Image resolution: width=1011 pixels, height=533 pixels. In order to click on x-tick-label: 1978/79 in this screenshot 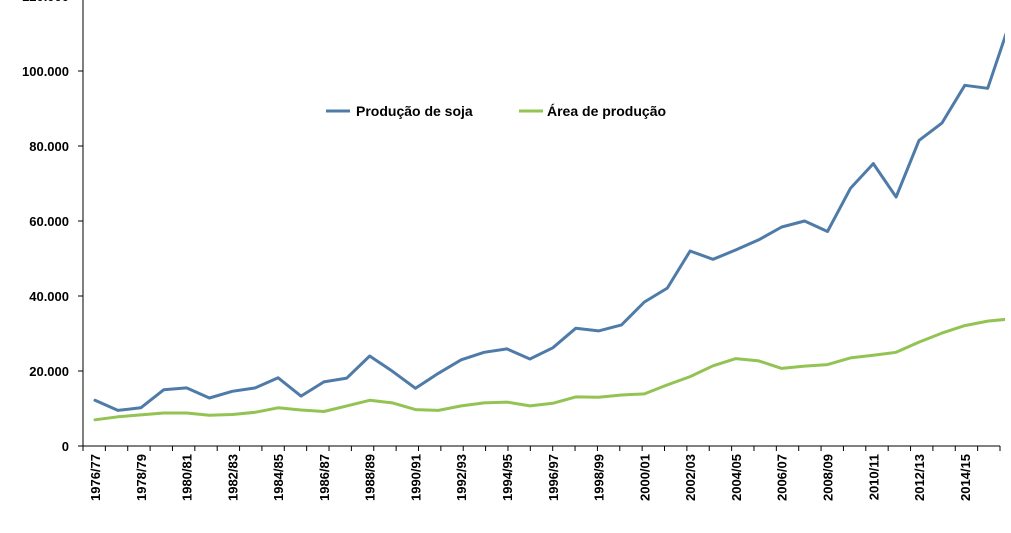, I will do `click(141, 477)`.